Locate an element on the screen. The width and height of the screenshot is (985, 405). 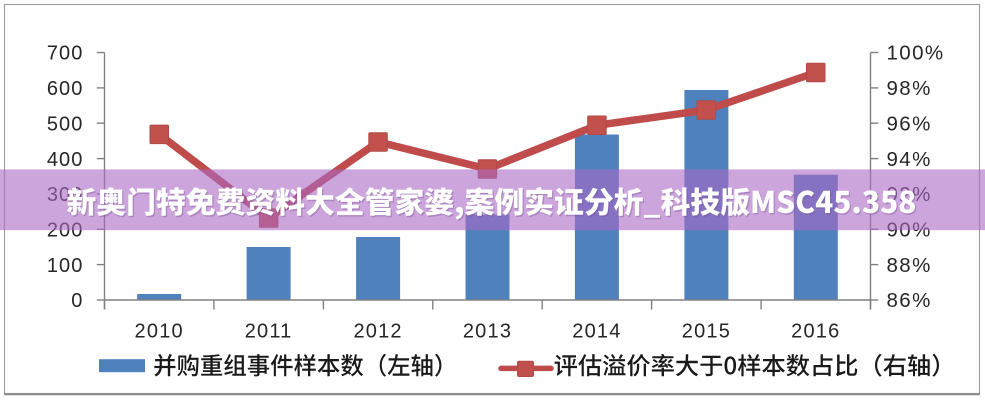
svg-text: 94% is located at coordinates (909, 159).